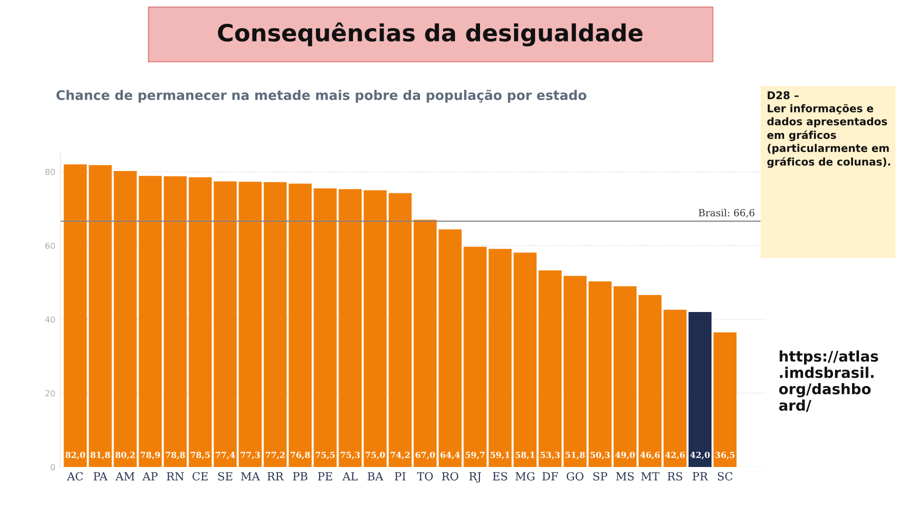 The width and height of the screenshot is (900, 506). I want to click on x-tick-label: RJ, so click(475, 477).